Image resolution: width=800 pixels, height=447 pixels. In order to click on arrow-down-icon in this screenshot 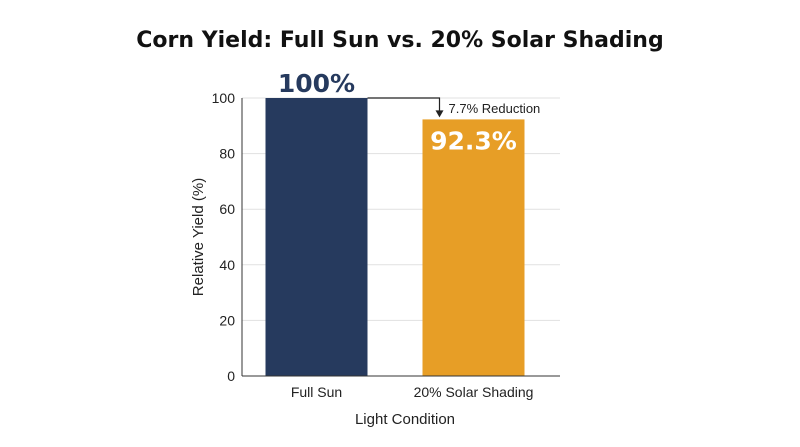, I will do `click(439, 114)`.